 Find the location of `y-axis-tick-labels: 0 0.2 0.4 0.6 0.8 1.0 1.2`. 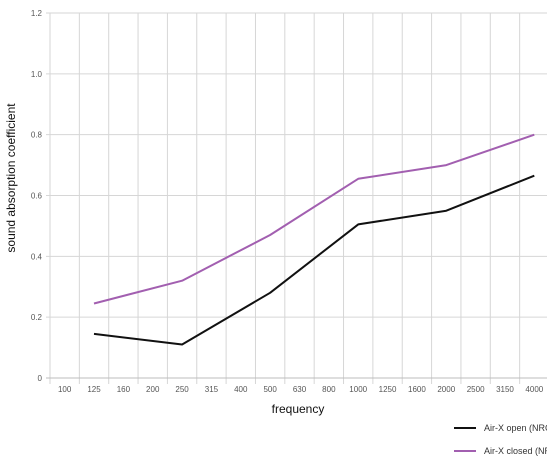

y-axis-tick-labels: 0 0.2 0.4 0.6 0.8 1.0 1.2 is located at coordinates (37, 196).